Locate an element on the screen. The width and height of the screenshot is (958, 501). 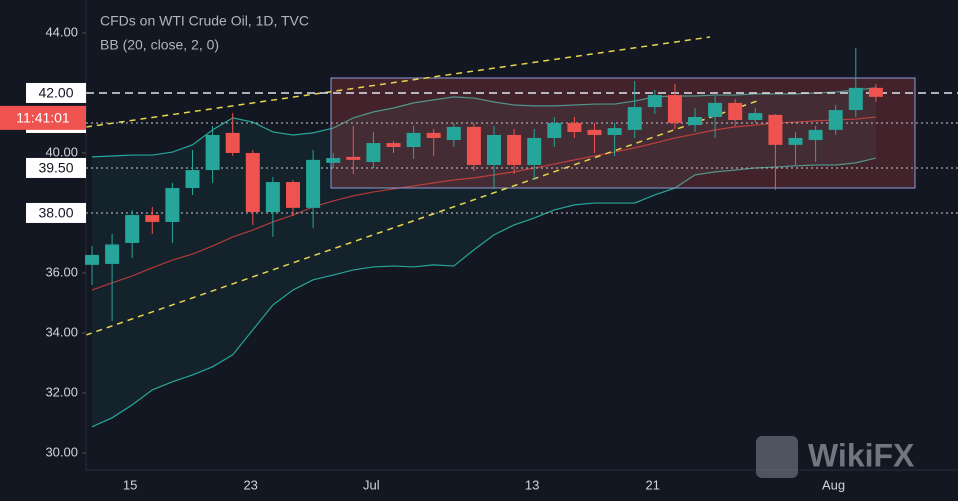
x-tick-label: Aug is located at coordinates (833, 484).